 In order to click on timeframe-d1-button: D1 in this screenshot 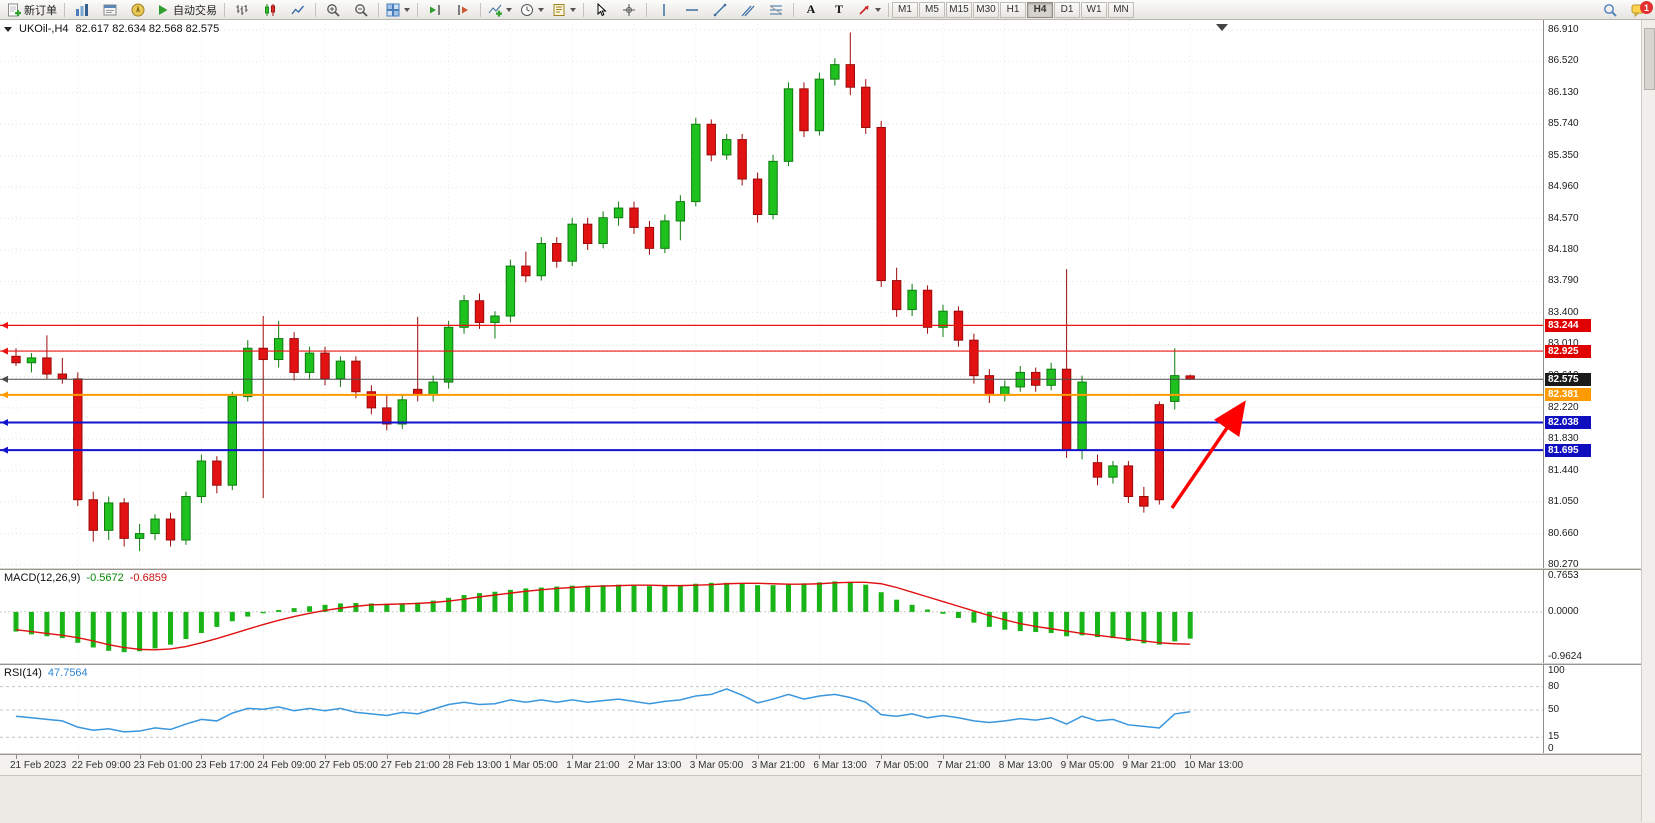, I will do `click(1067, 9)`.